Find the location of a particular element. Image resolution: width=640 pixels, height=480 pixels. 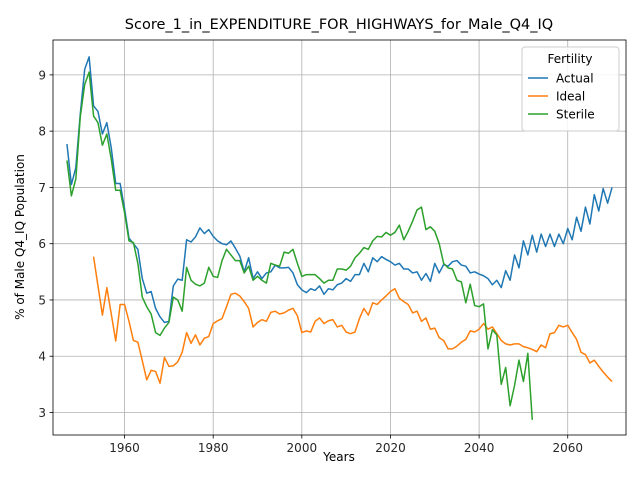

legend-label-actual: Actual is located at coordinates (575, 79).